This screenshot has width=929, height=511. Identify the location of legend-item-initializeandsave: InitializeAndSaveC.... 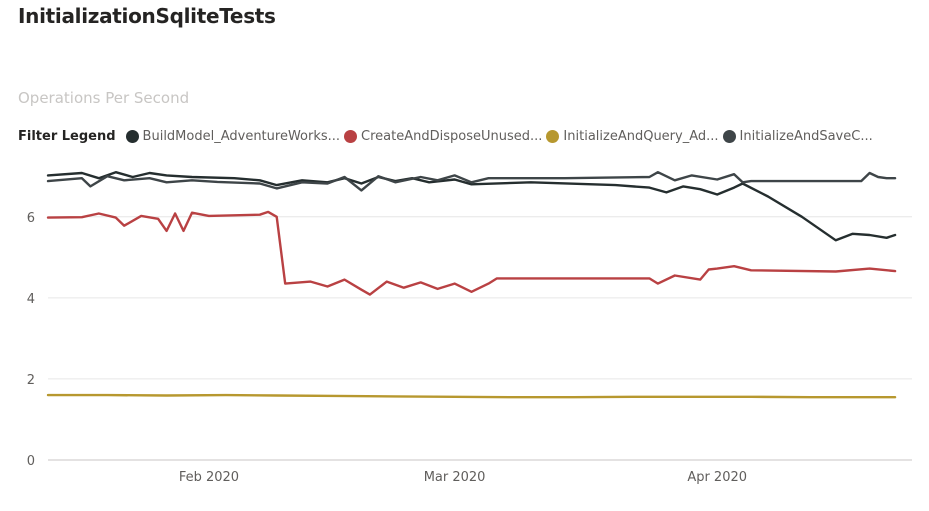
(797, 136).